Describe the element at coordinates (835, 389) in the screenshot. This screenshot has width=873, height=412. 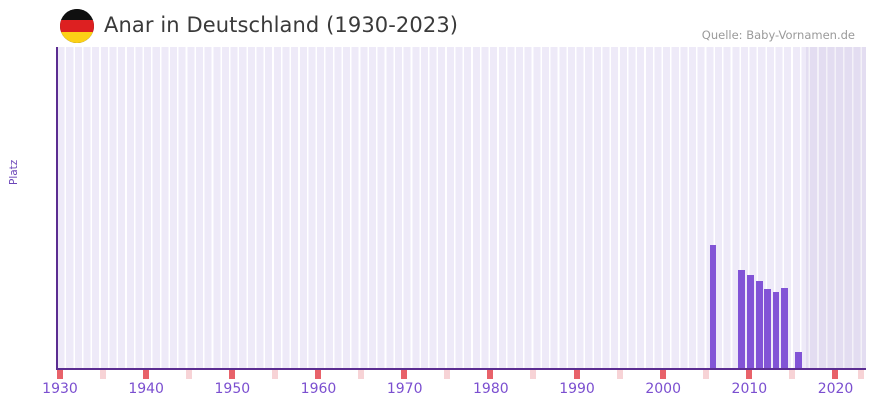
I see `x-axis-label-2020: 2020` at that location.